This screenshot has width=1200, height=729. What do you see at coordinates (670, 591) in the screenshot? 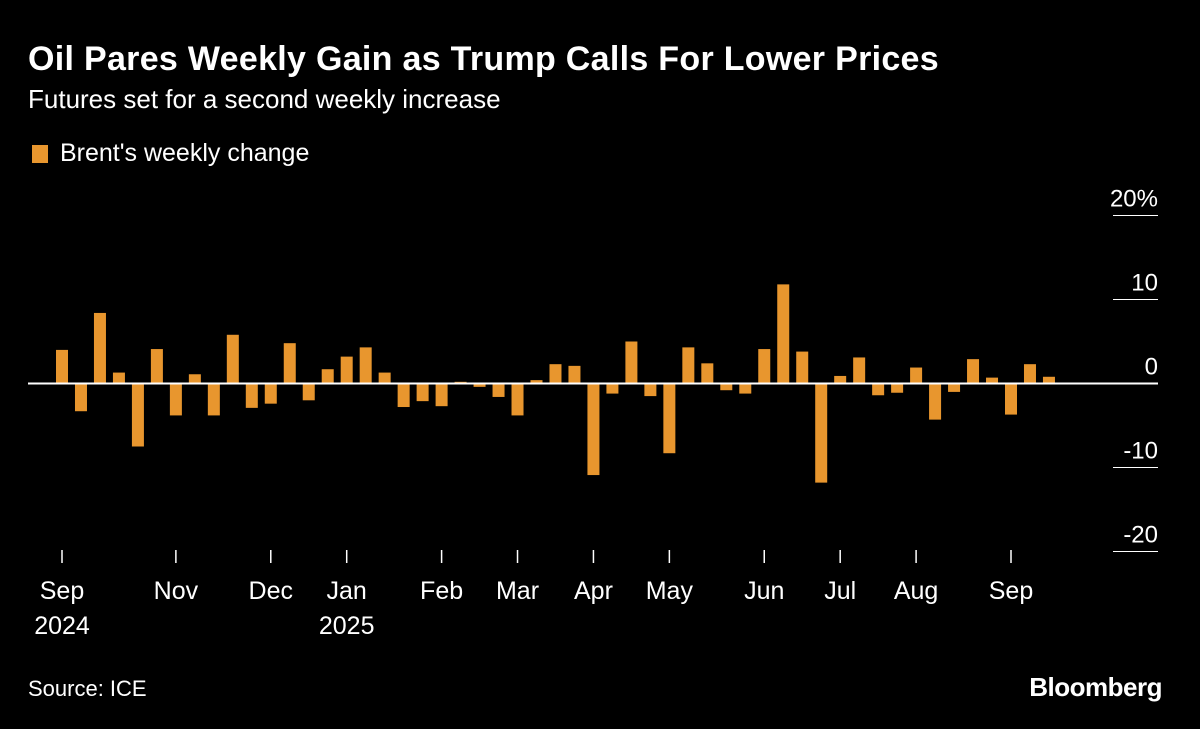
I see `x-tick-label: May` at bounding box center [670, 591].